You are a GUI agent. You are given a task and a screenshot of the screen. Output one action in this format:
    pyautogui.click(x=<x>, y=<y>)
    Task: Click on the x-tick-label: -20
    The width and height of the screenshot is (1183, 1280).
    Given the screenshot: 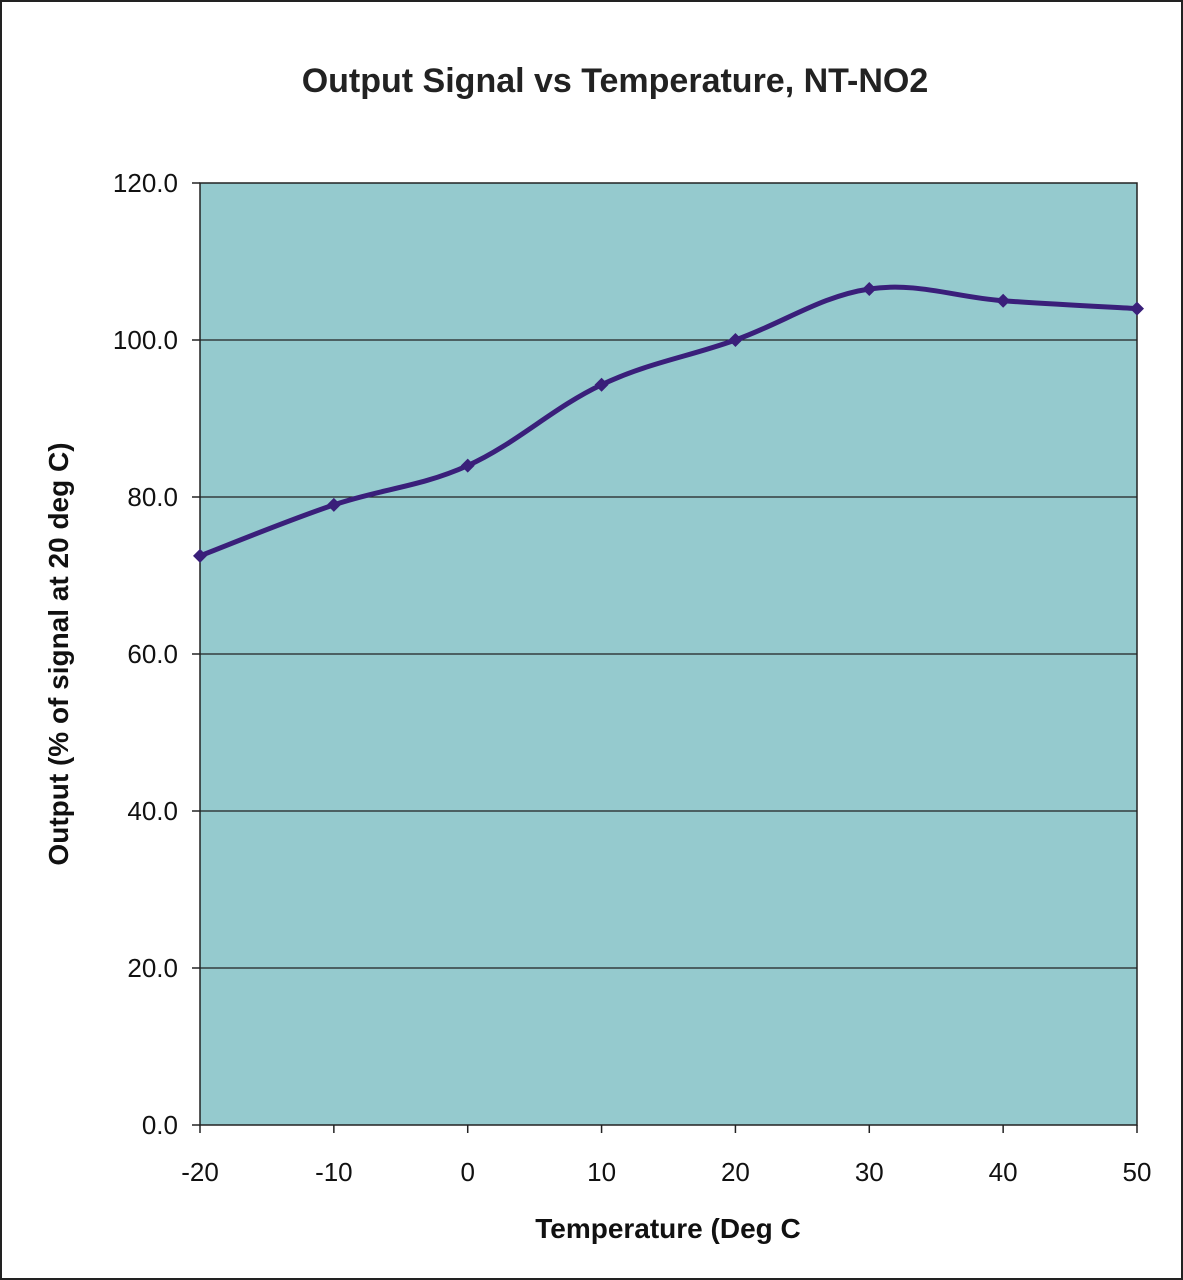 What is the action you would take?
    pyautogui.click(x=200, y=1172)
    